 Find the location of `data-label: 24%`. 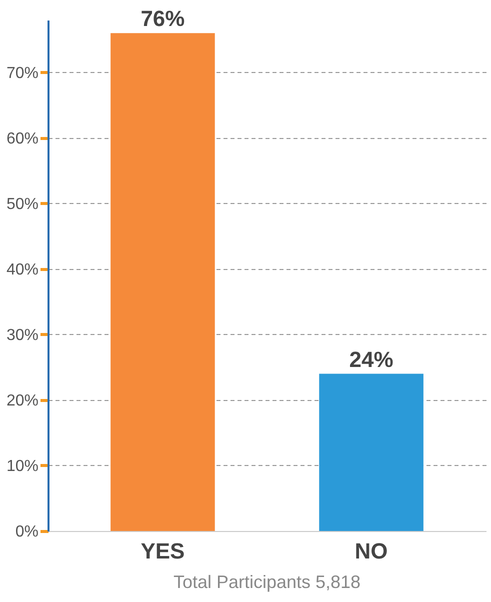

data-label: 24% is located at coordinates (371, 359).